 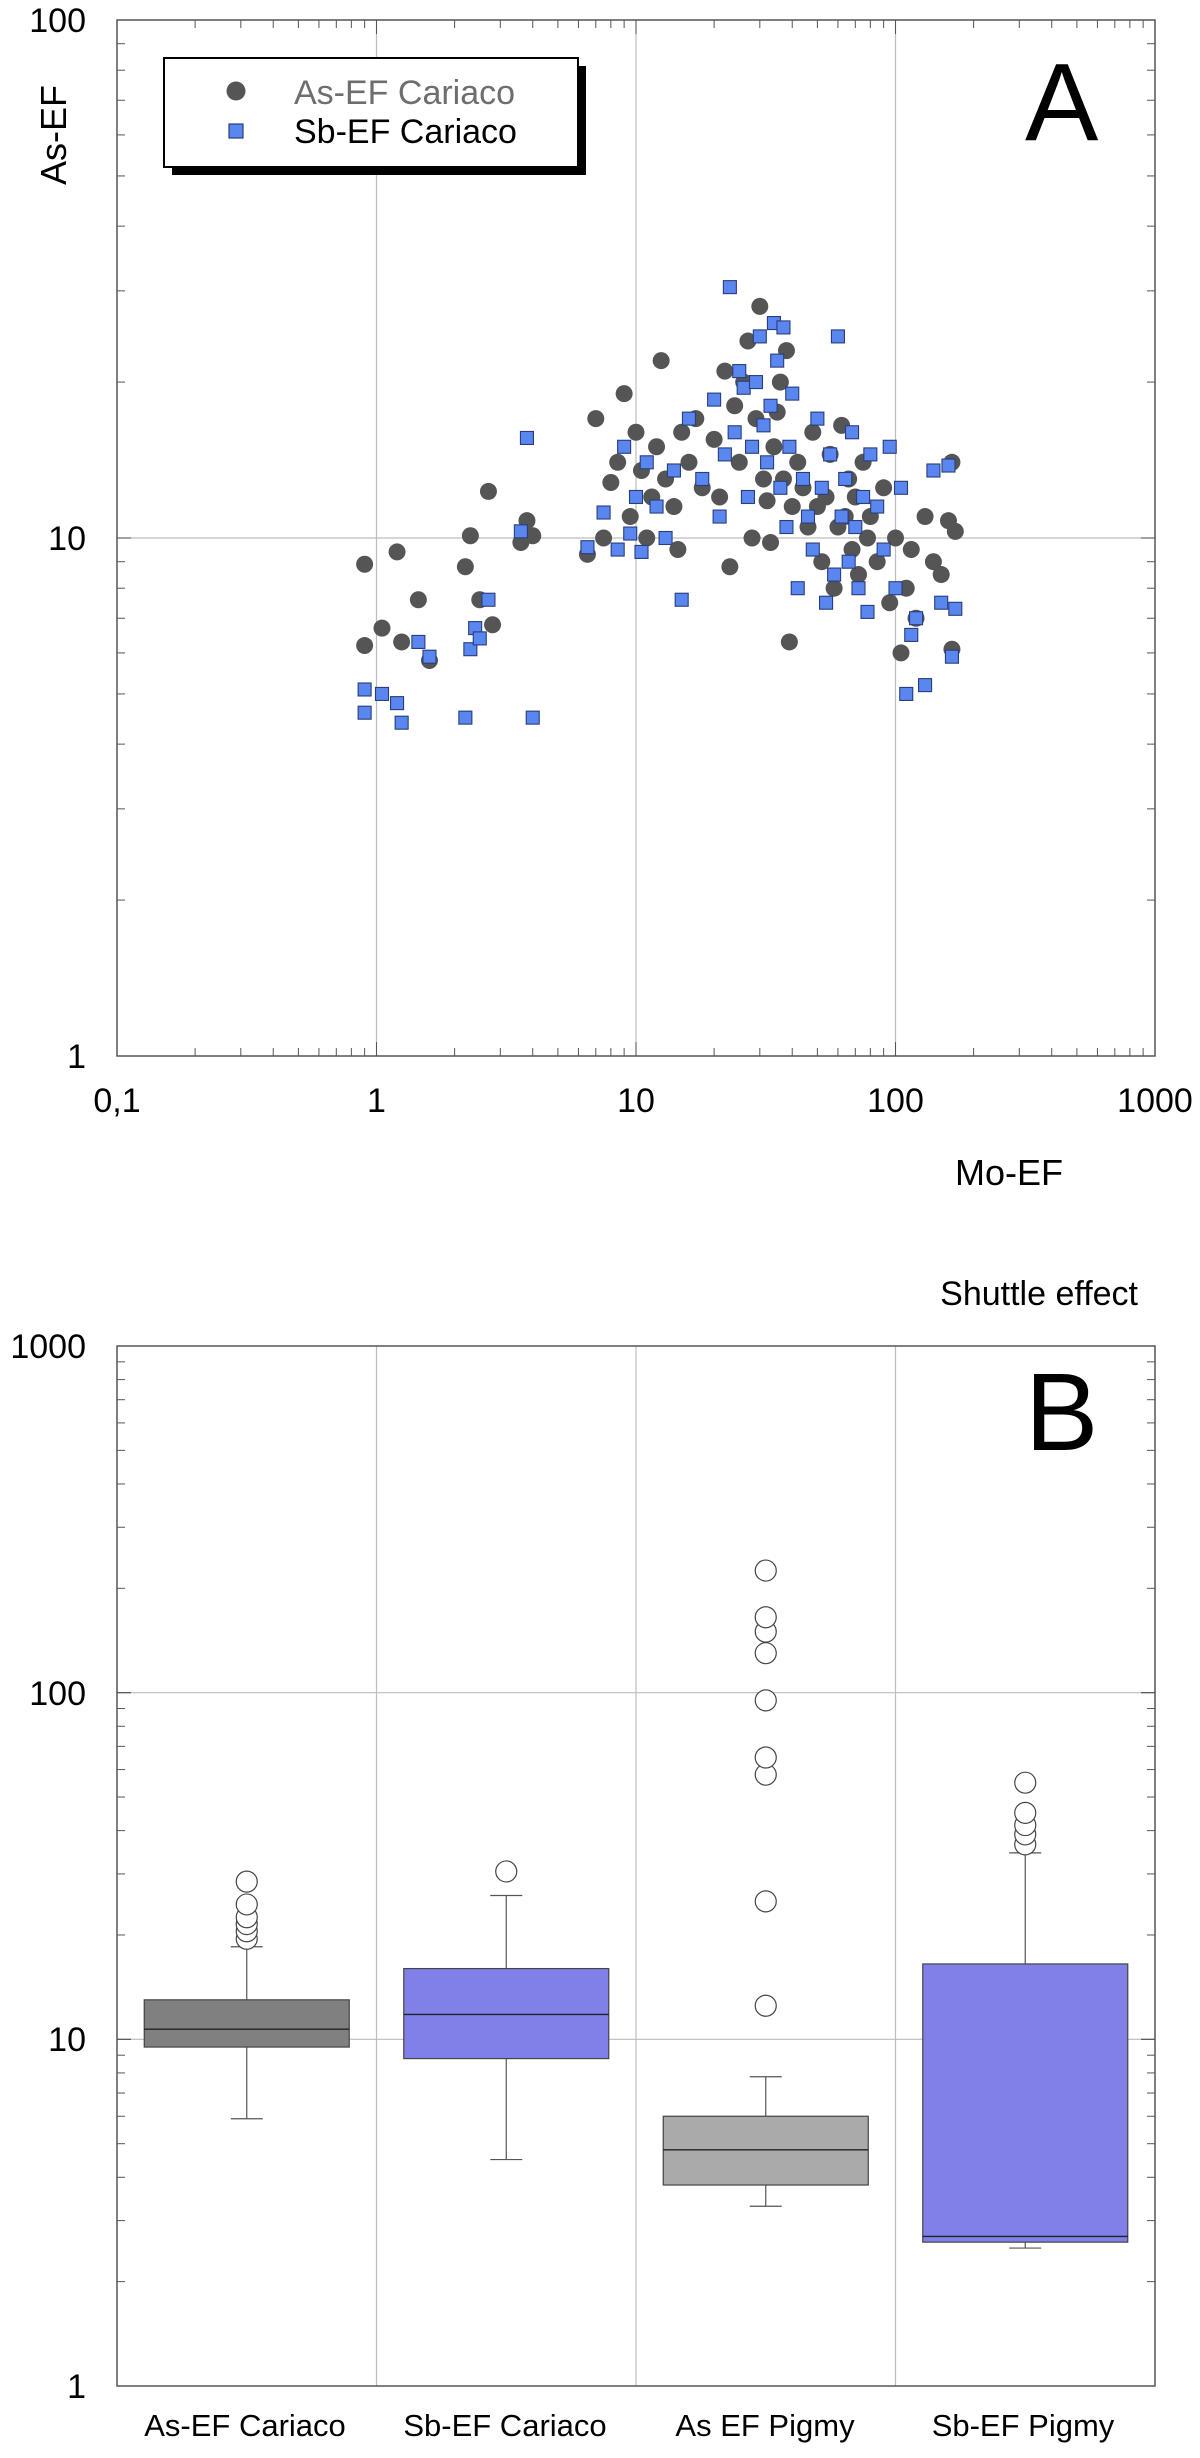 What do you see at coordinates (1023, 2425) in the screenshot?
I see `panel-b-category-sb-ef-pigmy: Sb-EF Pigmy` at bounding box center [1023, 2425].